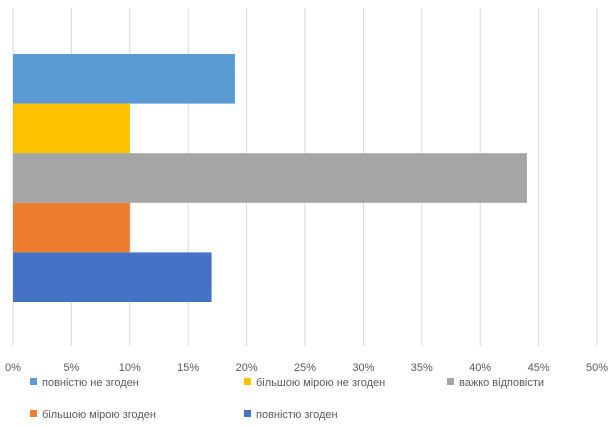 This screenshot has width=608, height=426. I want to click on x-tick-label: 30%, so click(363, 368).